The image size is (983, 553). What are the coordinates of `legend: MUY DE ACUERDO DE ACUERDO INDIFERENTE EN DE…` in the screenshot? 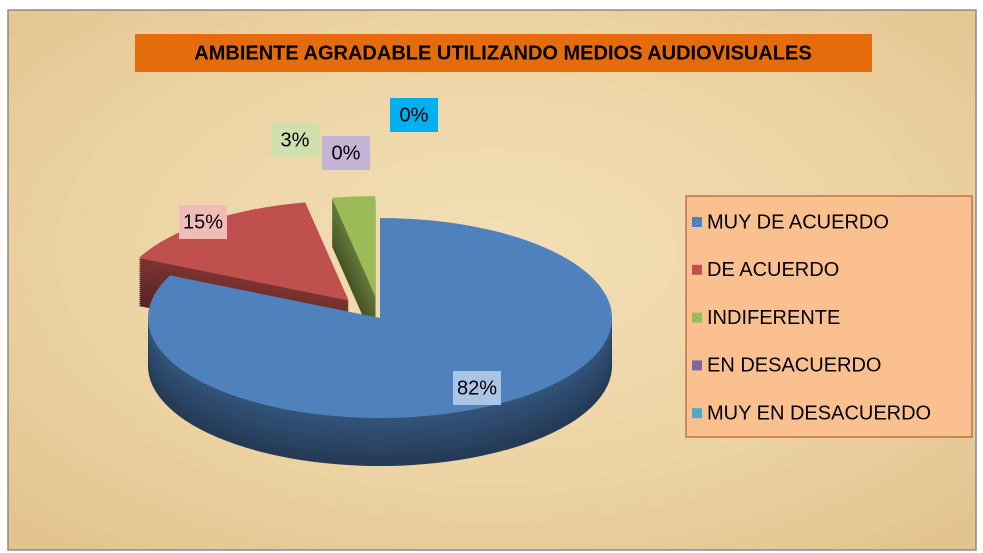 It's located at (811, 317).